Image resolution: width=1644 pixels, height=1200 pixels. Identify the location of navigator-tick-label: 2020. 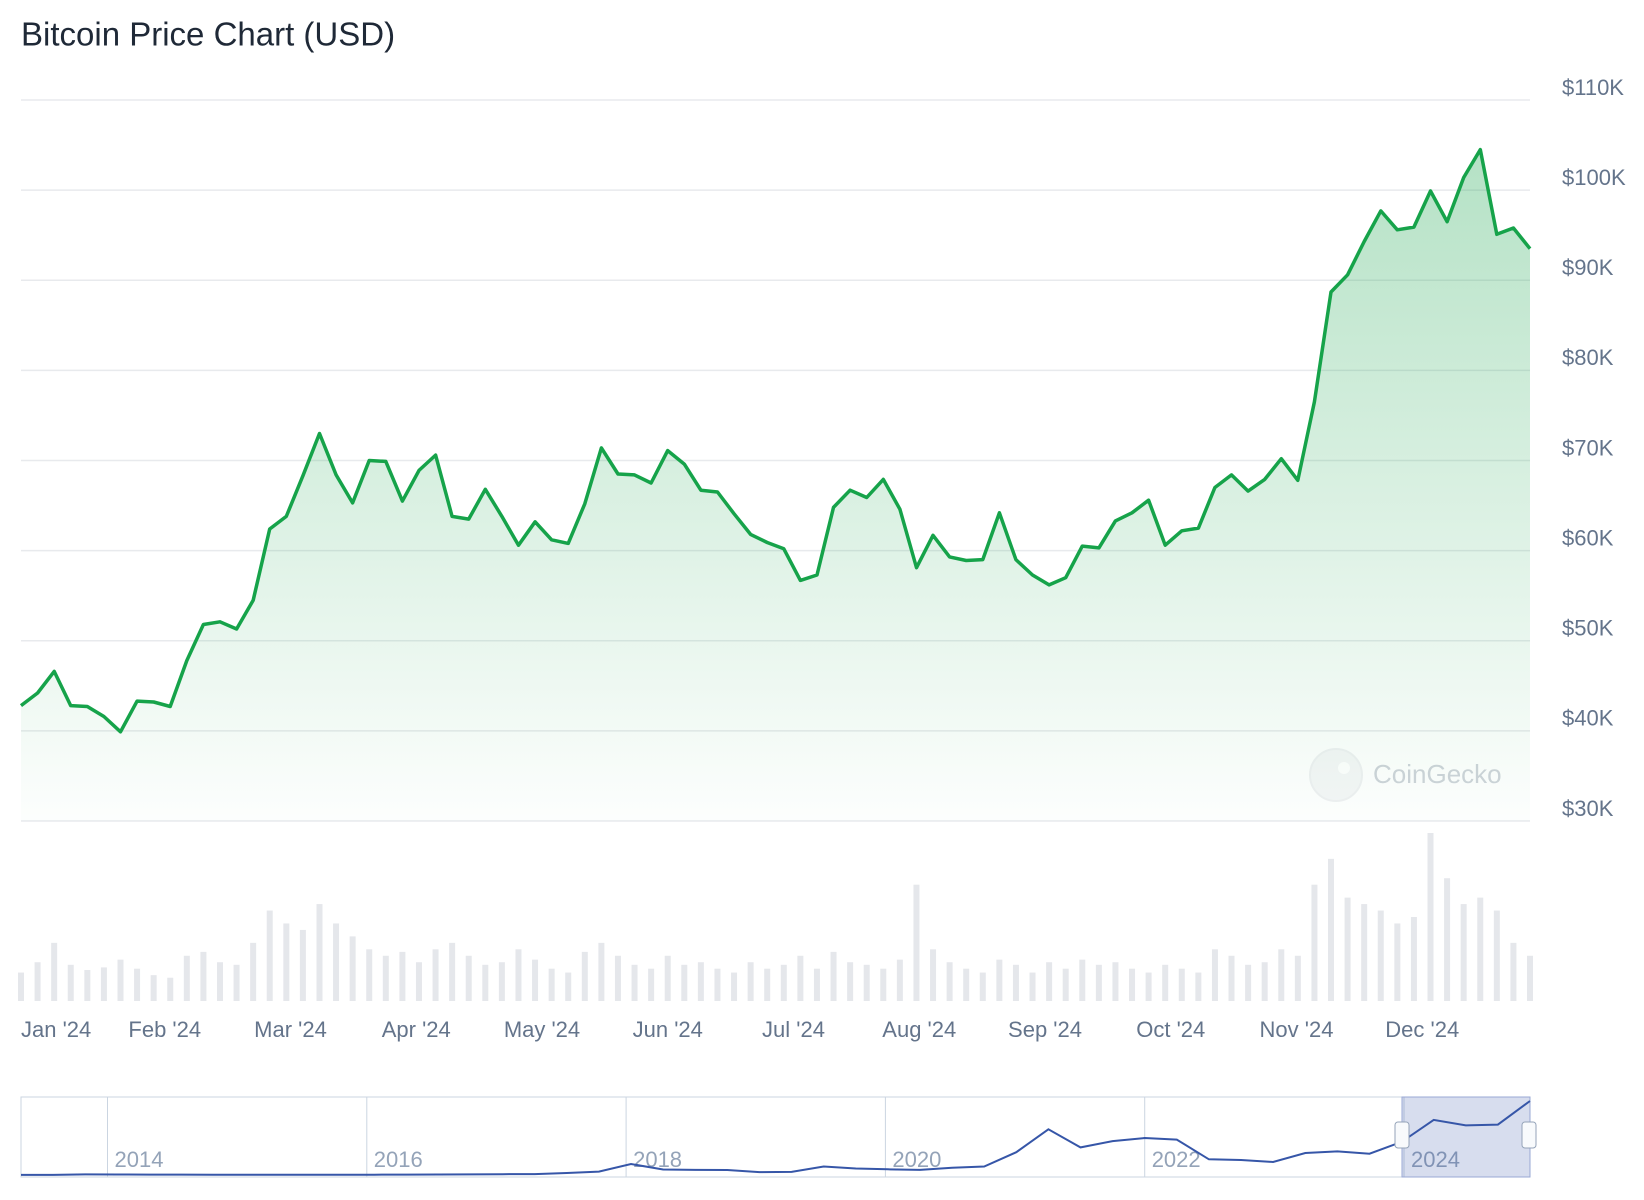
(916, 1159).